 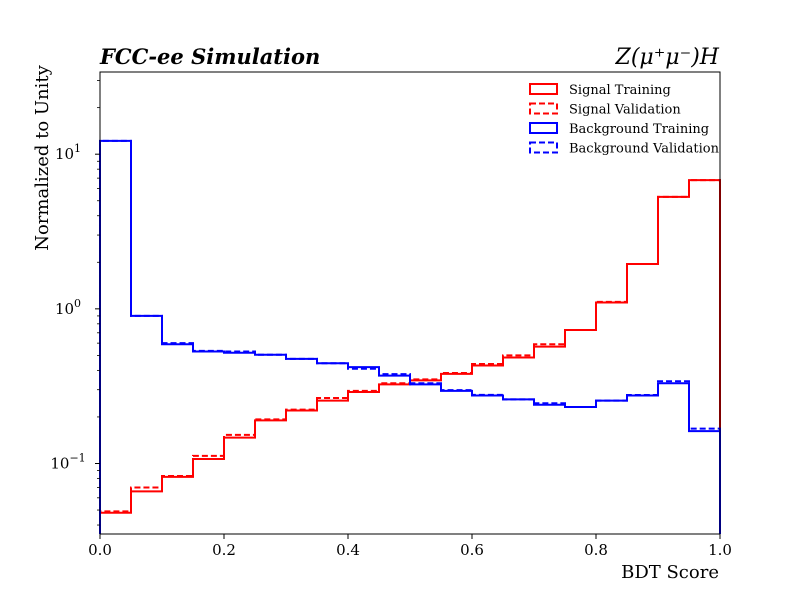 What do you see at coordinates (644, 149) in the screenshot?
I see `legend-label: Background Validation` at bounding box center [644, 149].